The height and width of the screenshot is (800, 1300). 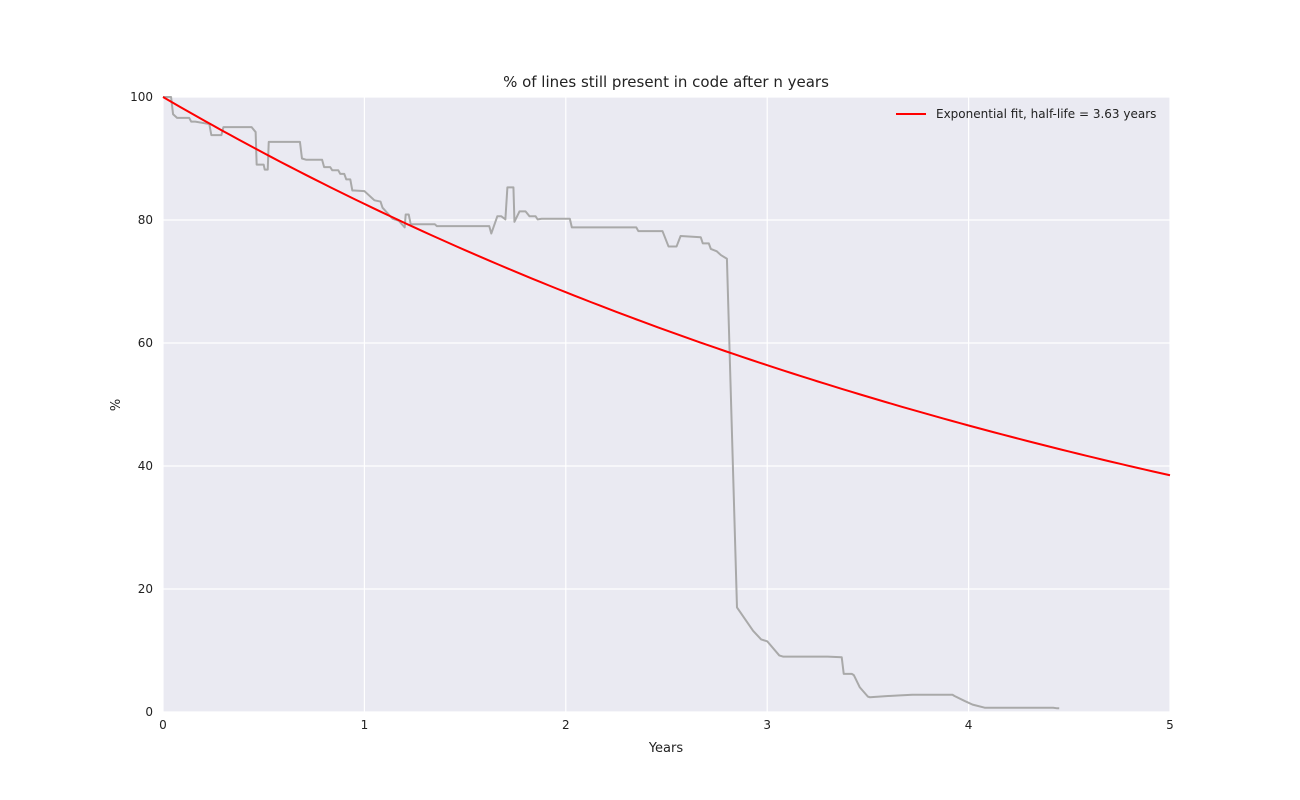 I want to click on x-axis-label: Years, so click(x=666, y=748).